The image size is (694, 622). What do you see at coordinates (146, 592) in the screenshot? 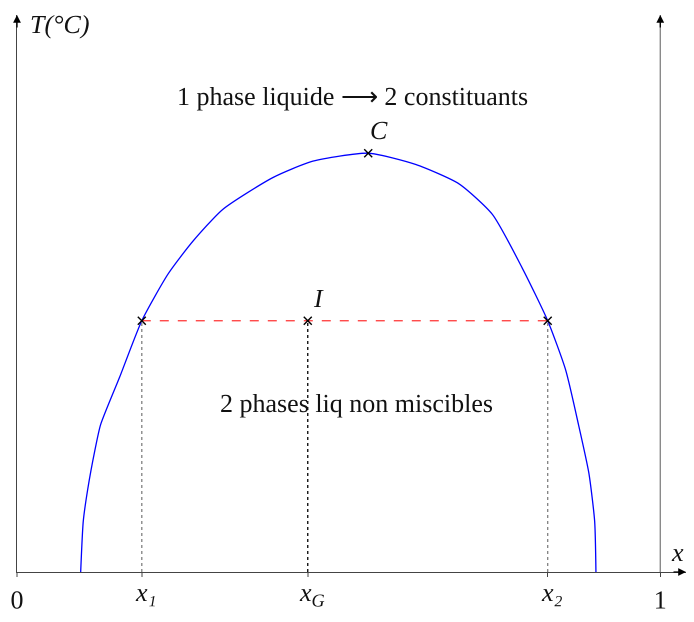
I see `annotation: x₁` at bounding box center [146, 592].